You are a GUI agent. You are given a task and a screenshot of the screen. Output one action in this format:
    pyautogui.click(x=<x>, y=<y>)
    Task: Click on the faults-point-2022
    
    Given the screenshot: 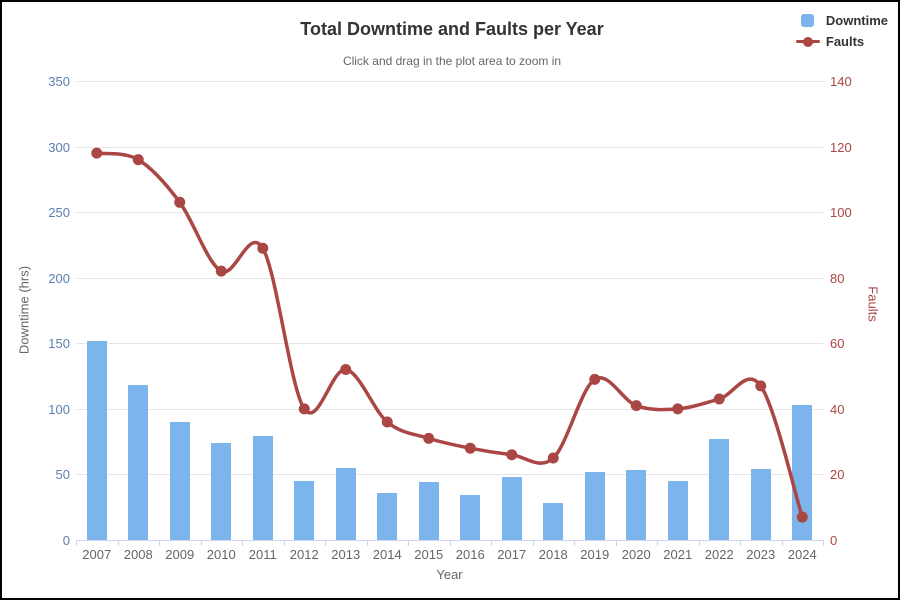 What is the action you would take?
    pyautogui.click(x=719, y=399)
    